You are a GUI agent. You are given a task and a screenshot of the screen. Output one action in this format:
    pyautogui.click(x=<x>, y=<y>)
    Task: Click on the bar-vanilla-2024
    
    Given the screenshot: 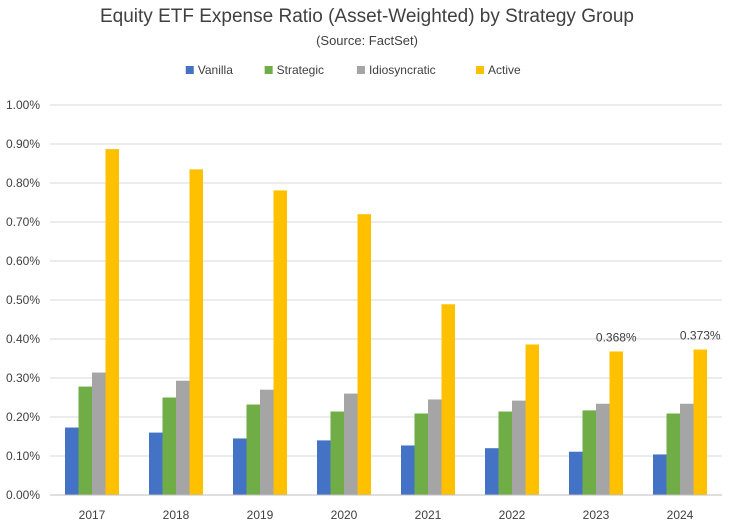 What is the action you would take?
    pyautogui.click(x=660, y=474)
    